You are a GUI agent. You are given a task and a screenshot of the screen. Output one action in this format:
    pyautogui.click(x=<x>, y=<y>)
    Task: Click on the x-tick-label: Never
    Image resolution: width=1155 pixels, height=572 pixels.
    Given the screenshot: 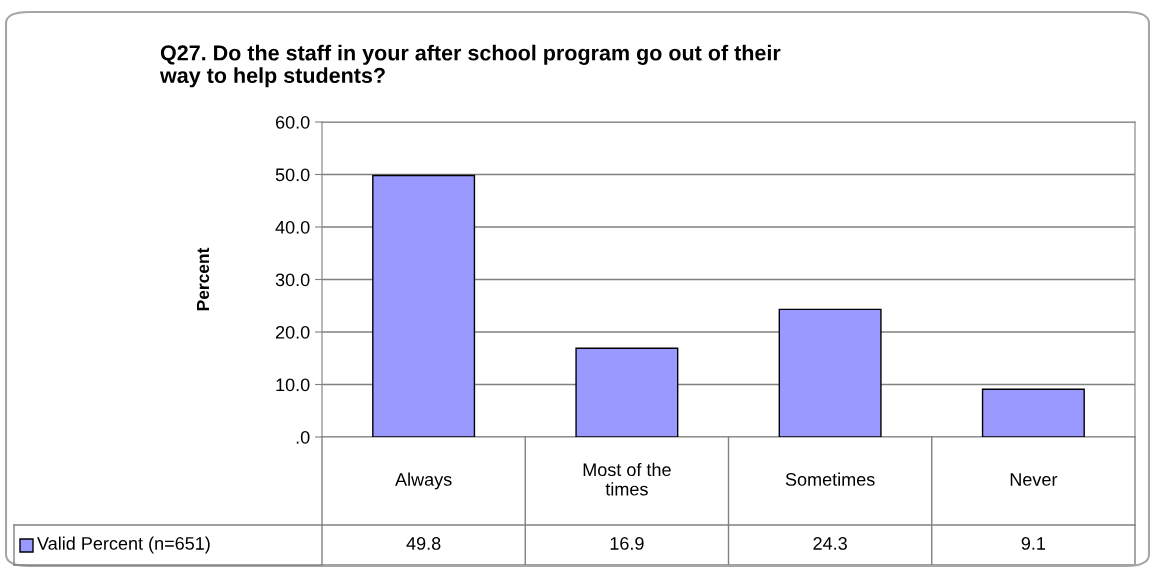 What is the action you would take?
    pyautogui.click(x=1034, y=479)
    